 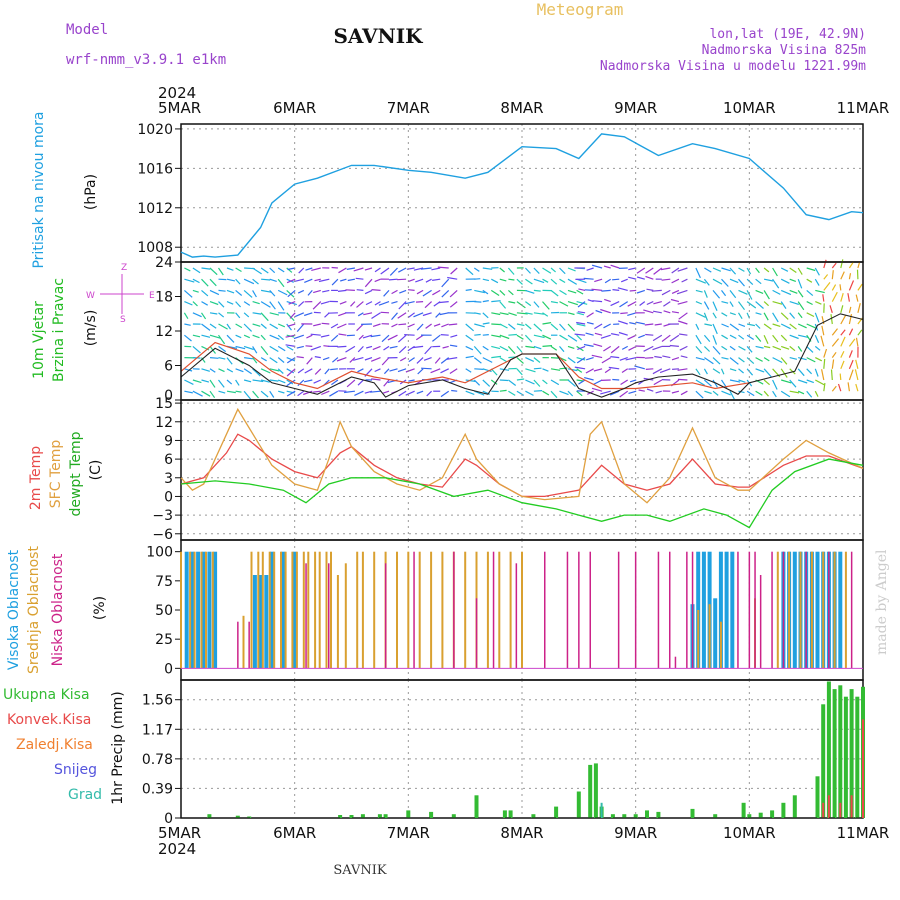 What do you see at coordinates (146, 60) in the screenshot?
I see `model-name: wrf-nmm_v3.9.1 e1km` at bounding box center [146, 60].